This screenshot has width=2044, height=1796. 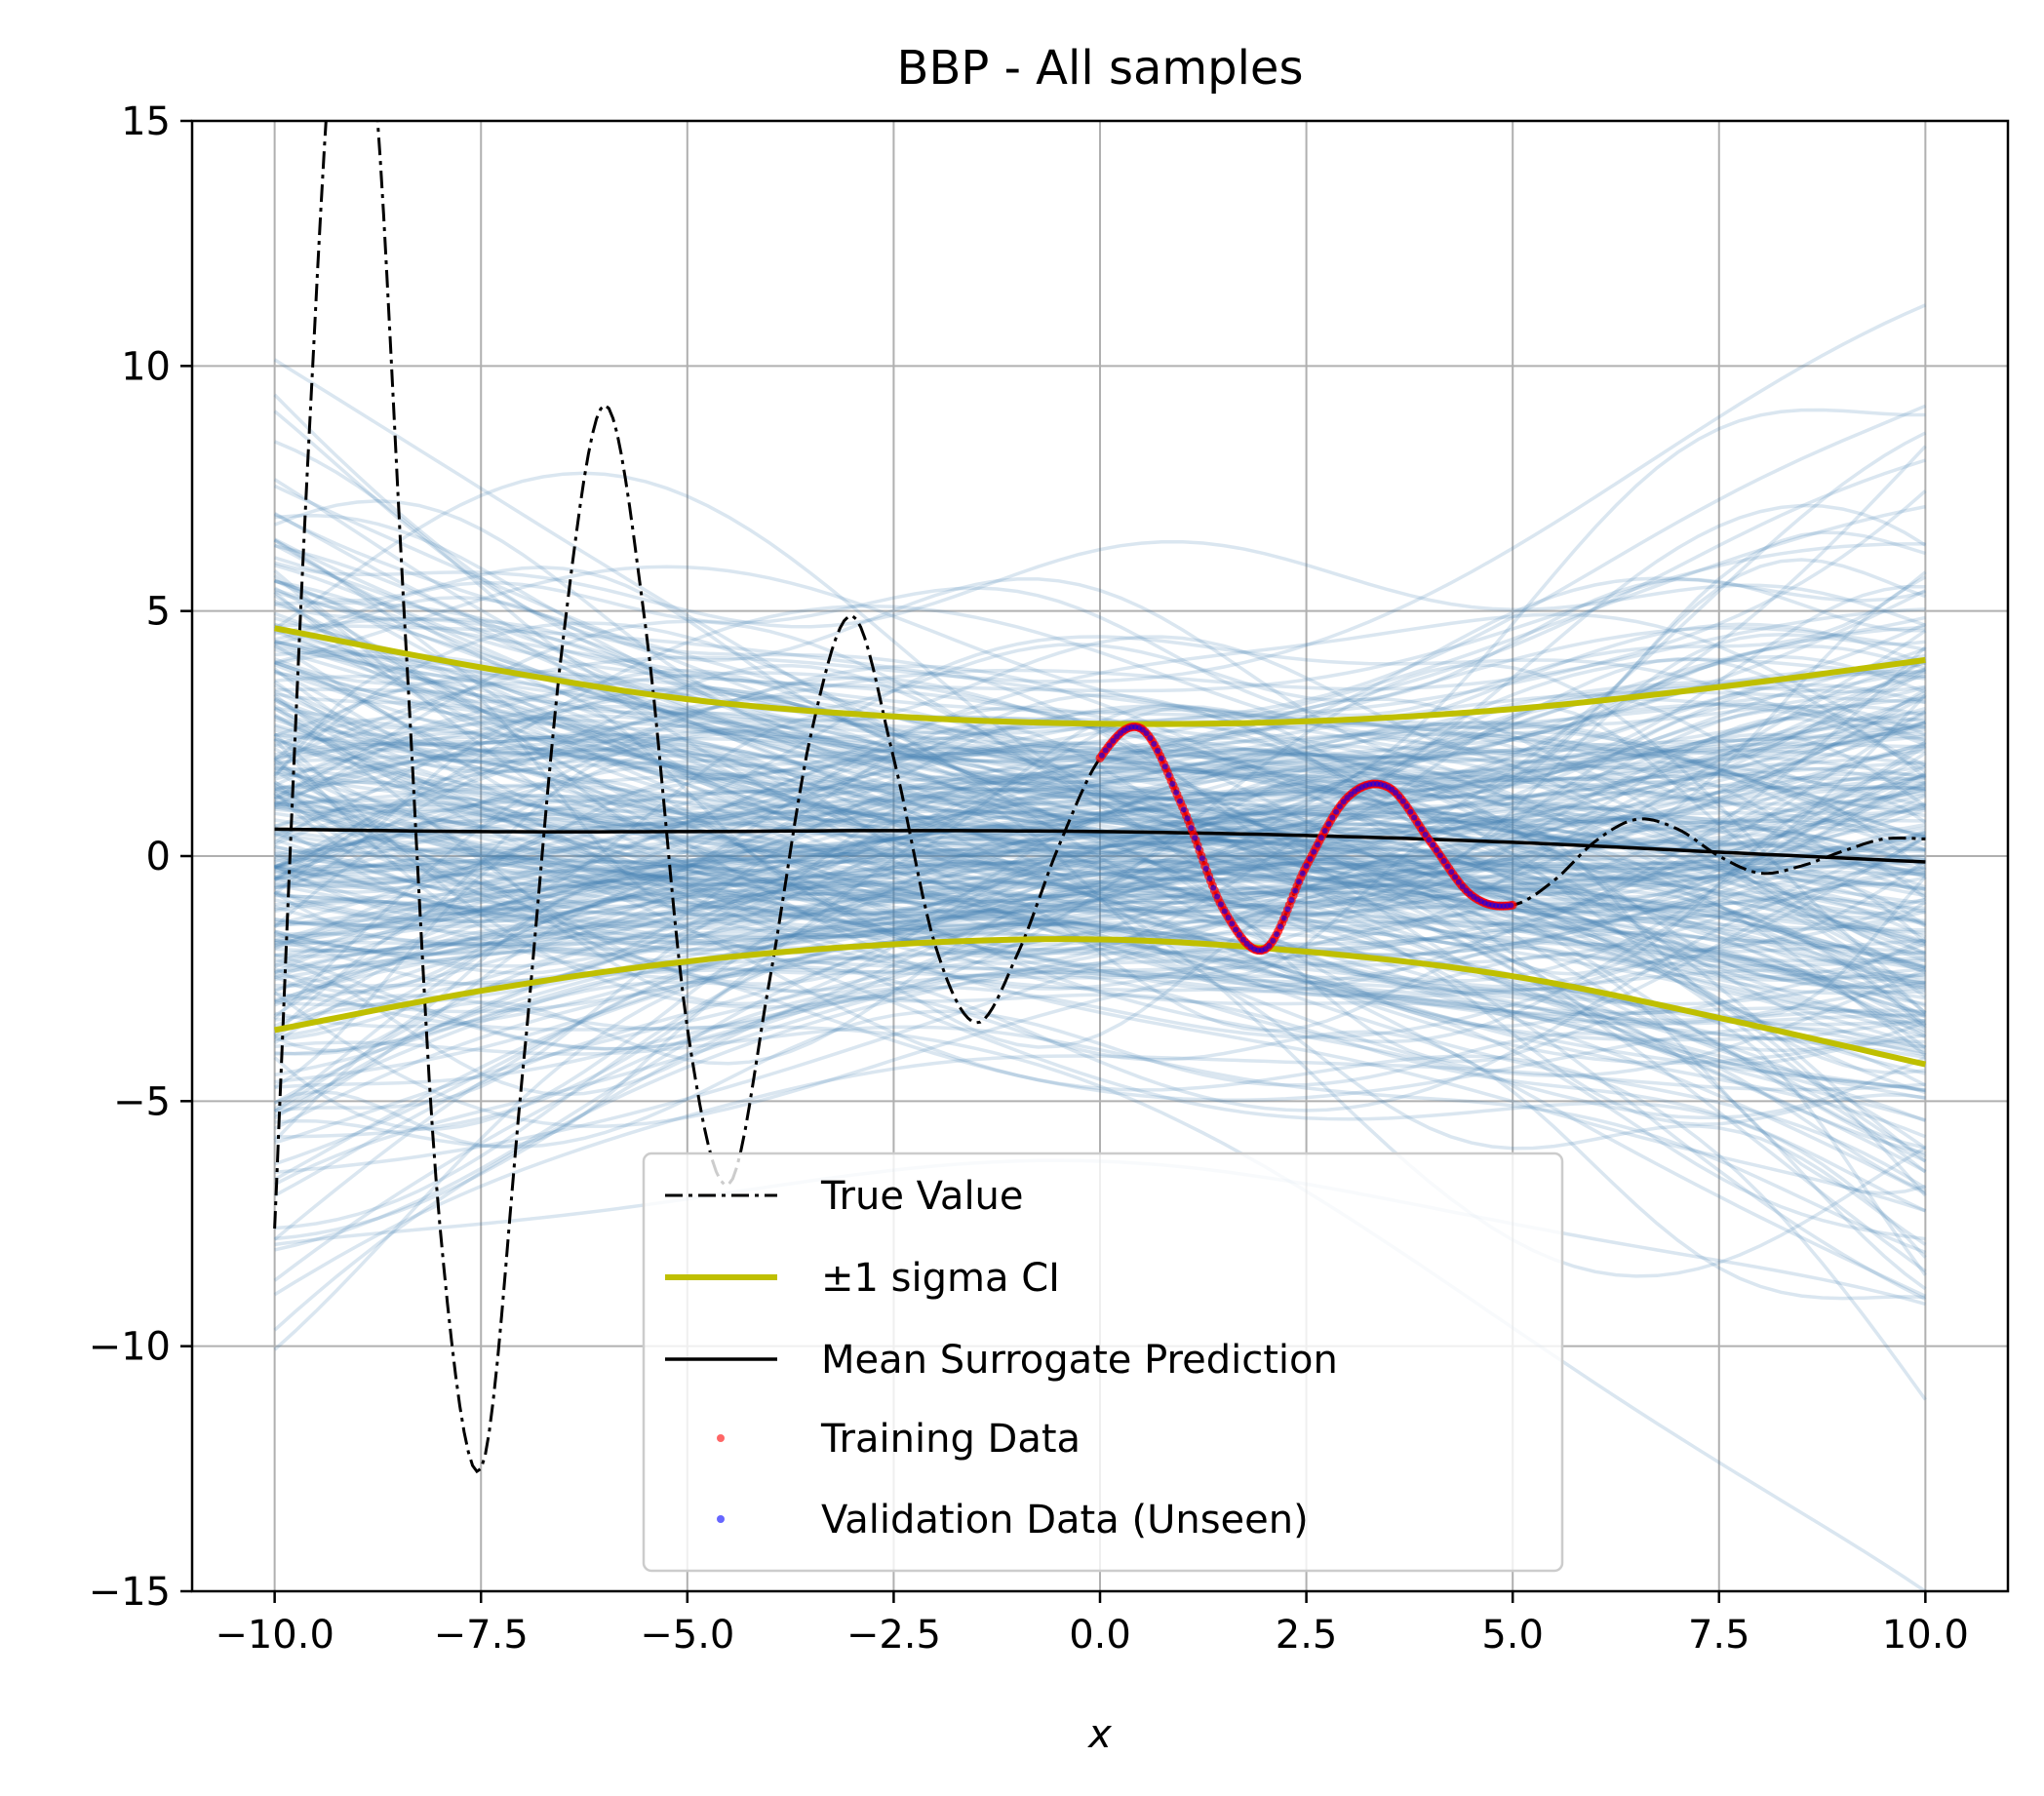 What do you see at coordinates (1100, 676) in the screenshot?
I see `ci-upper-line` at bounding box center [1100, 676].